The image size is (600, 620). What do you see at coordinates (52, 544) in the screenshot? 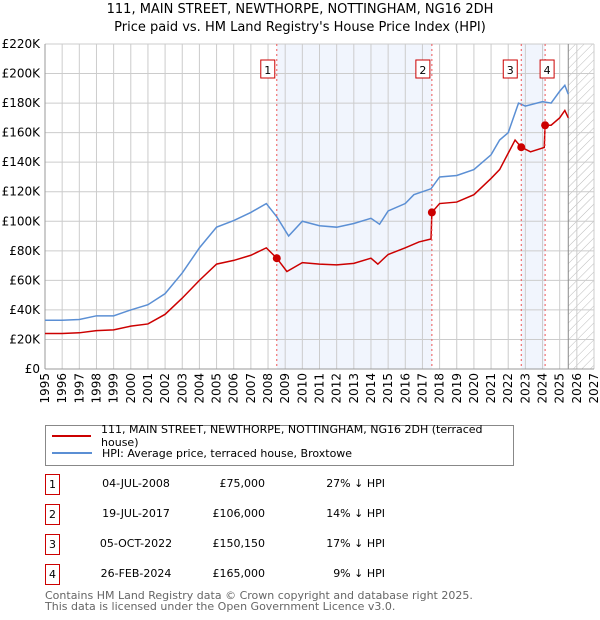
I see `sale-marker-badge: 3` at bounding box center [52, 544].